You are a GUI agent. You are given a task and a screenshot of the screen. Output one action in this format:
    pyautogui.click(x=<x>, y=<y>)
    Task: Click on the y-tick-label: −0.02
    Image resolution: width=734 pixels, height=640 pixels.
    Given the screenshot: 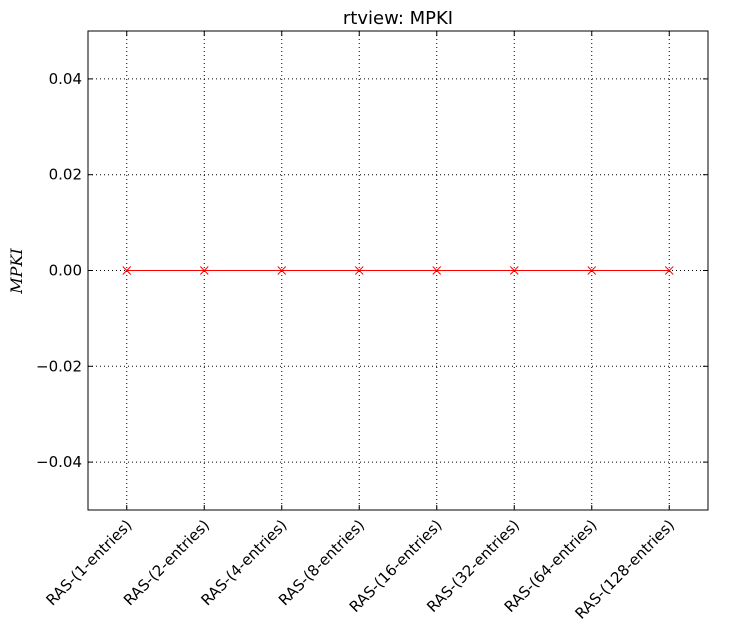 What is the action you would take?
    pyautogui.click(x=59, y=366)
    